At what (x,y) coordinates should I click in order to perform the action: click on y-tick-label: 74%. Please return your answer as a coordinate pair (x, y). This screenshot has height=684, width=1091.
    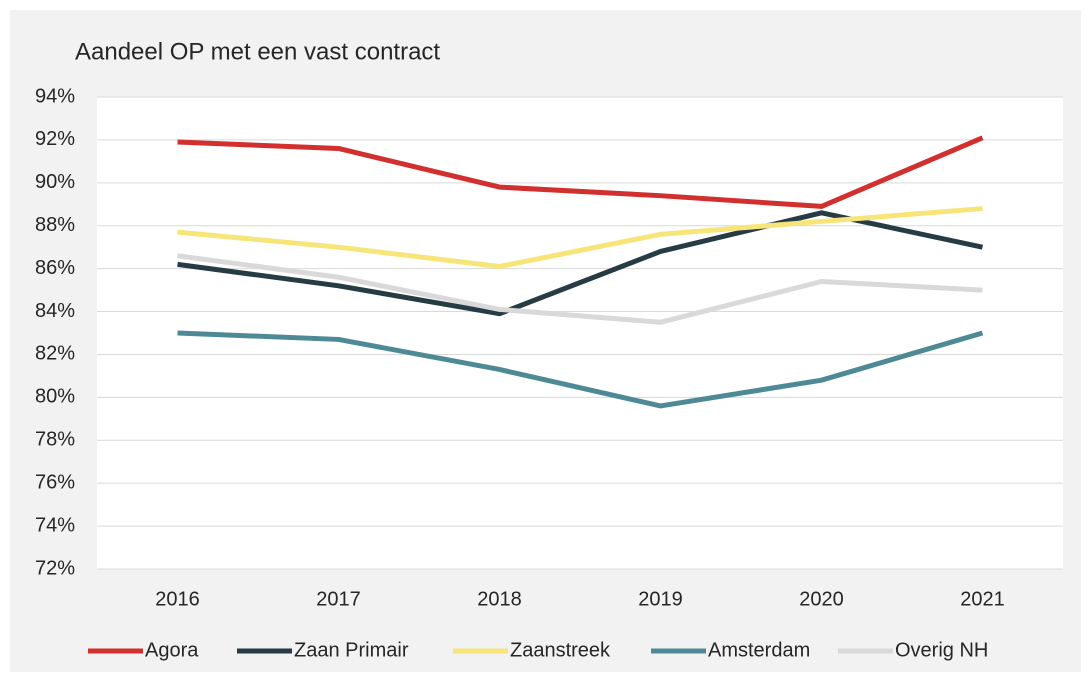
    Looking at the image, I should click on (55, 525).